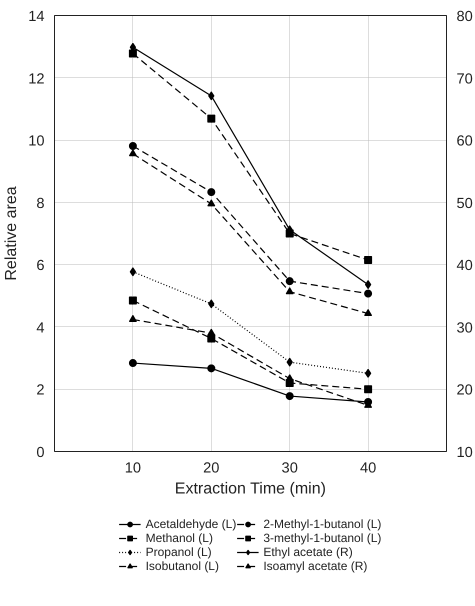 The width and height of the screenshot is (475, 606). What do you see at coordinates (40, 266) in the screenshot?
I see `y-tick-label: 6` at bounding box center [40, 266].